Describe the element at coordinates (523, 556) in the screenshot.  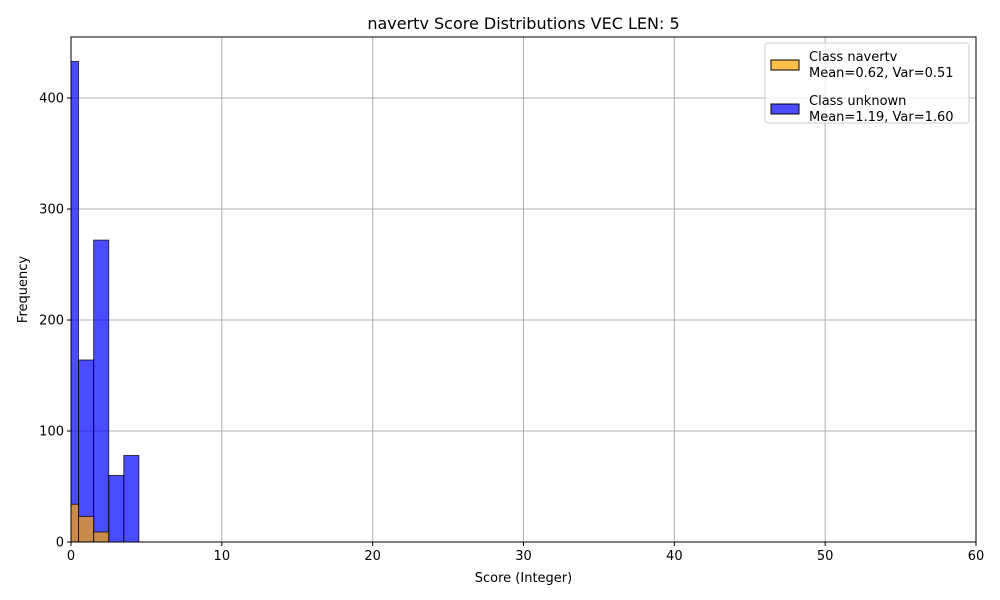
I see `x-tick-label: 30` at that location.